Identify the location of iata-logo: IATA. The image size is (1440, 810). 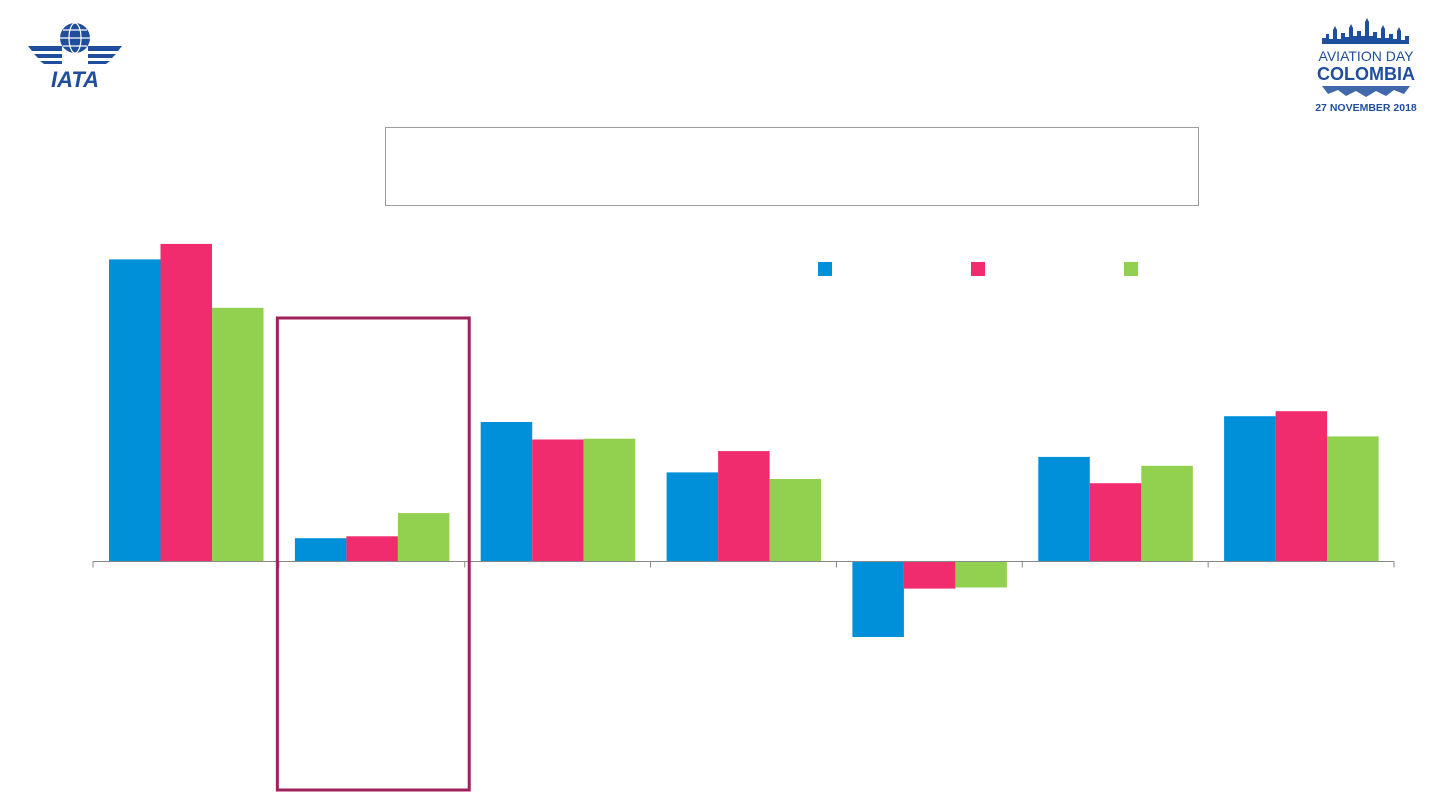
(75, 56).